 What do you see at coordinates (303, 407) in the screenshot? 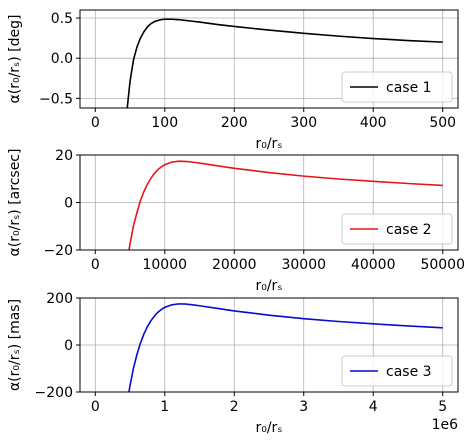
I see `x-tick-label: 3` at bounding box center [303, 407].